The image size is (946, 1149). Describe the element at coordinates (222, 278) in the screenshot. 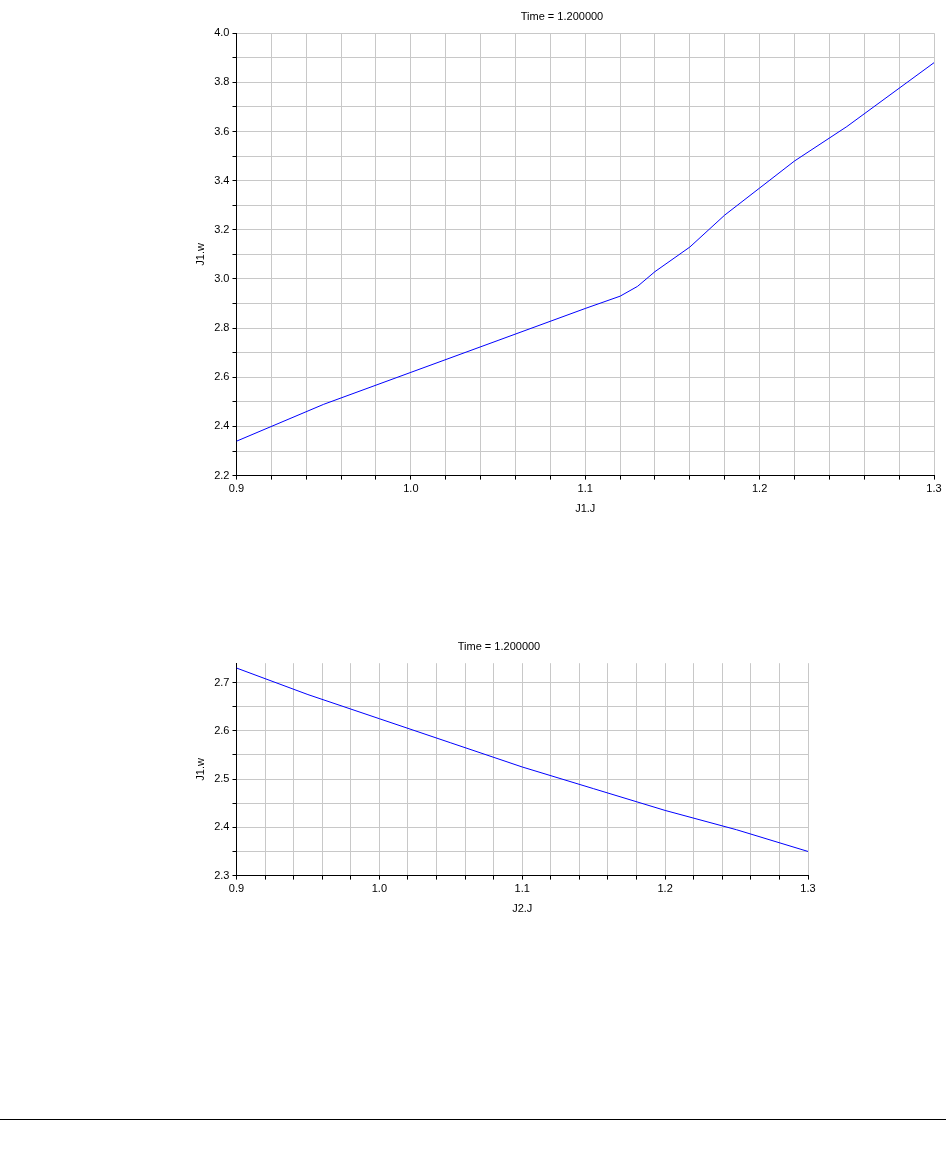

I see `y-tick-label: 3.0` at that location.